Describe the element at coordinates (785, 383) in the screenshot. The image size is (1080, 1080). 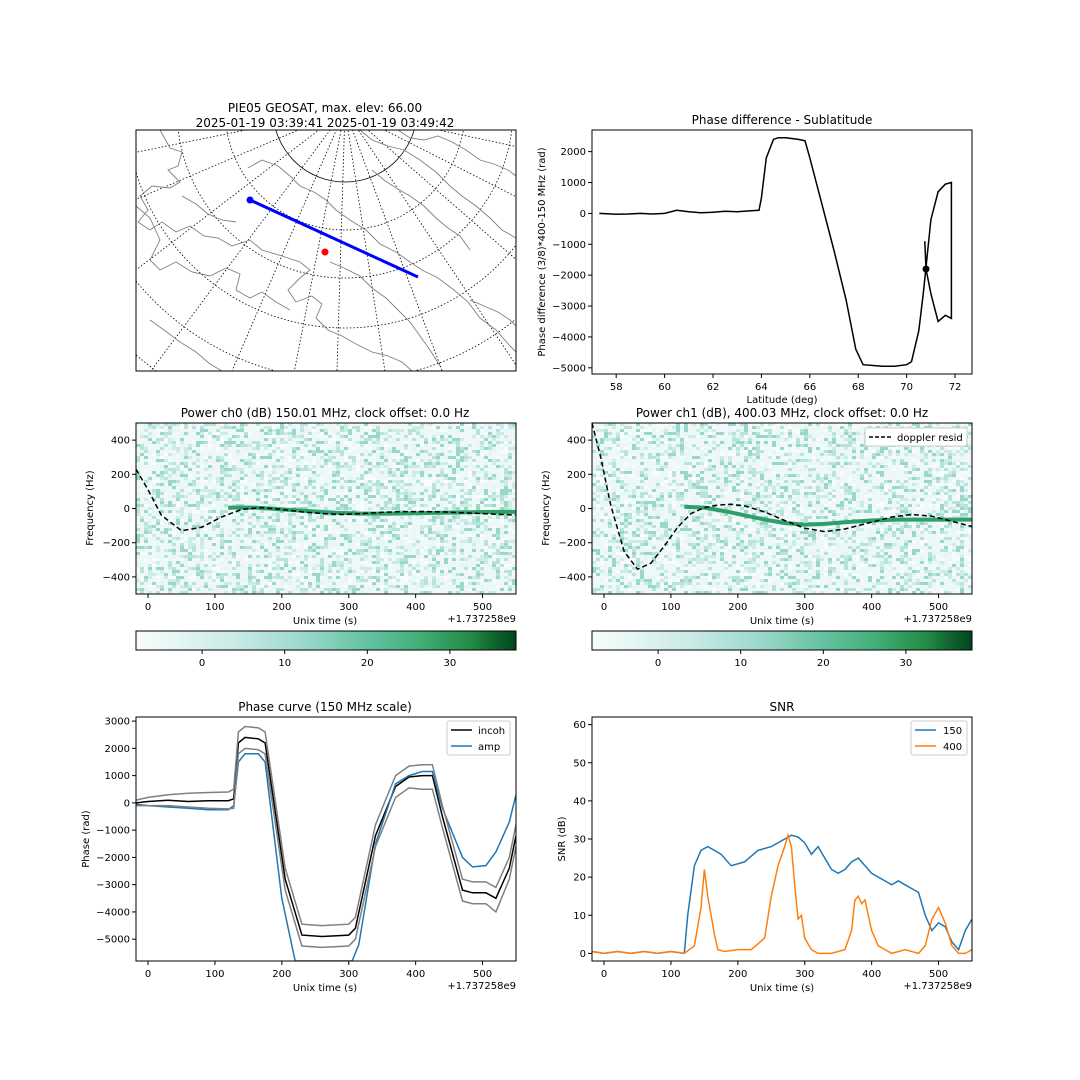
I see `phase-diff-xticks: 58 60 62 64 66 68 70 72` at that location.